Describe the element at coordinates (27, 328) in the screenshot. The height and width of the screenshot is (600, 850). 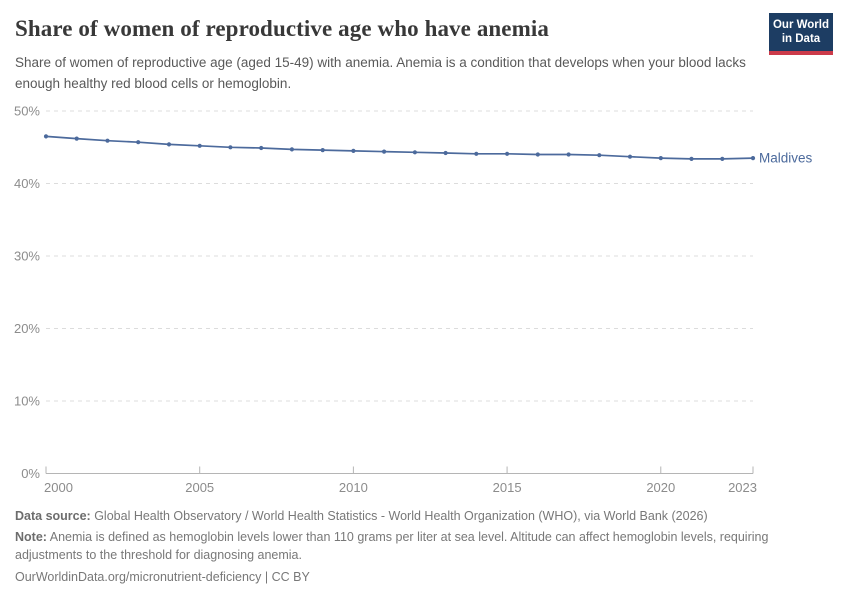
I see `y-tick-label: 20%` at that location.